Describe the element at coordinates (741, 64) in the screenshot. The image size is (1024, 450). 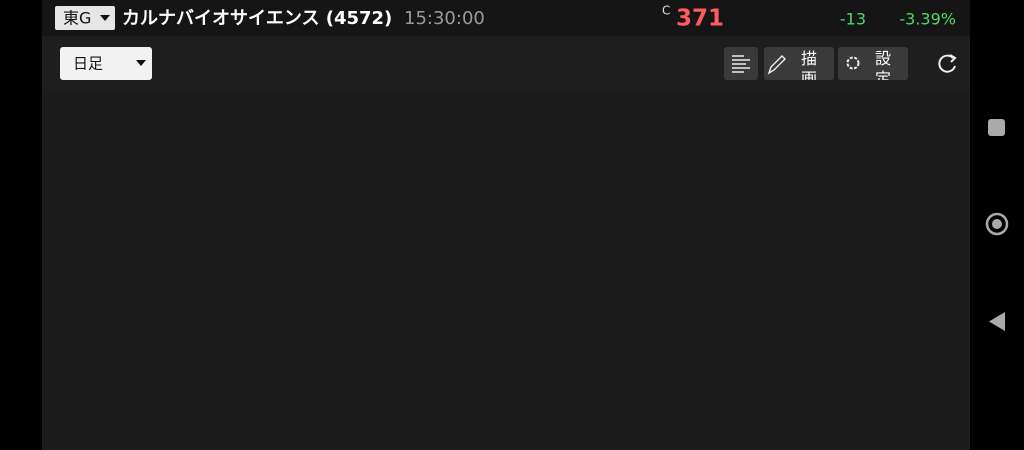
I see `list-icon` at that location.